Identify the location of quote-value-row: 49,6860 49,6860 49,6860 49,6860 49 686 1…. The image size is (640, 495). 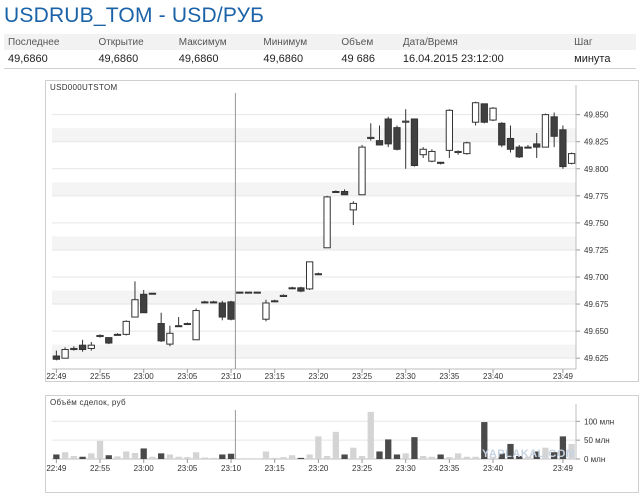
(320, 59).